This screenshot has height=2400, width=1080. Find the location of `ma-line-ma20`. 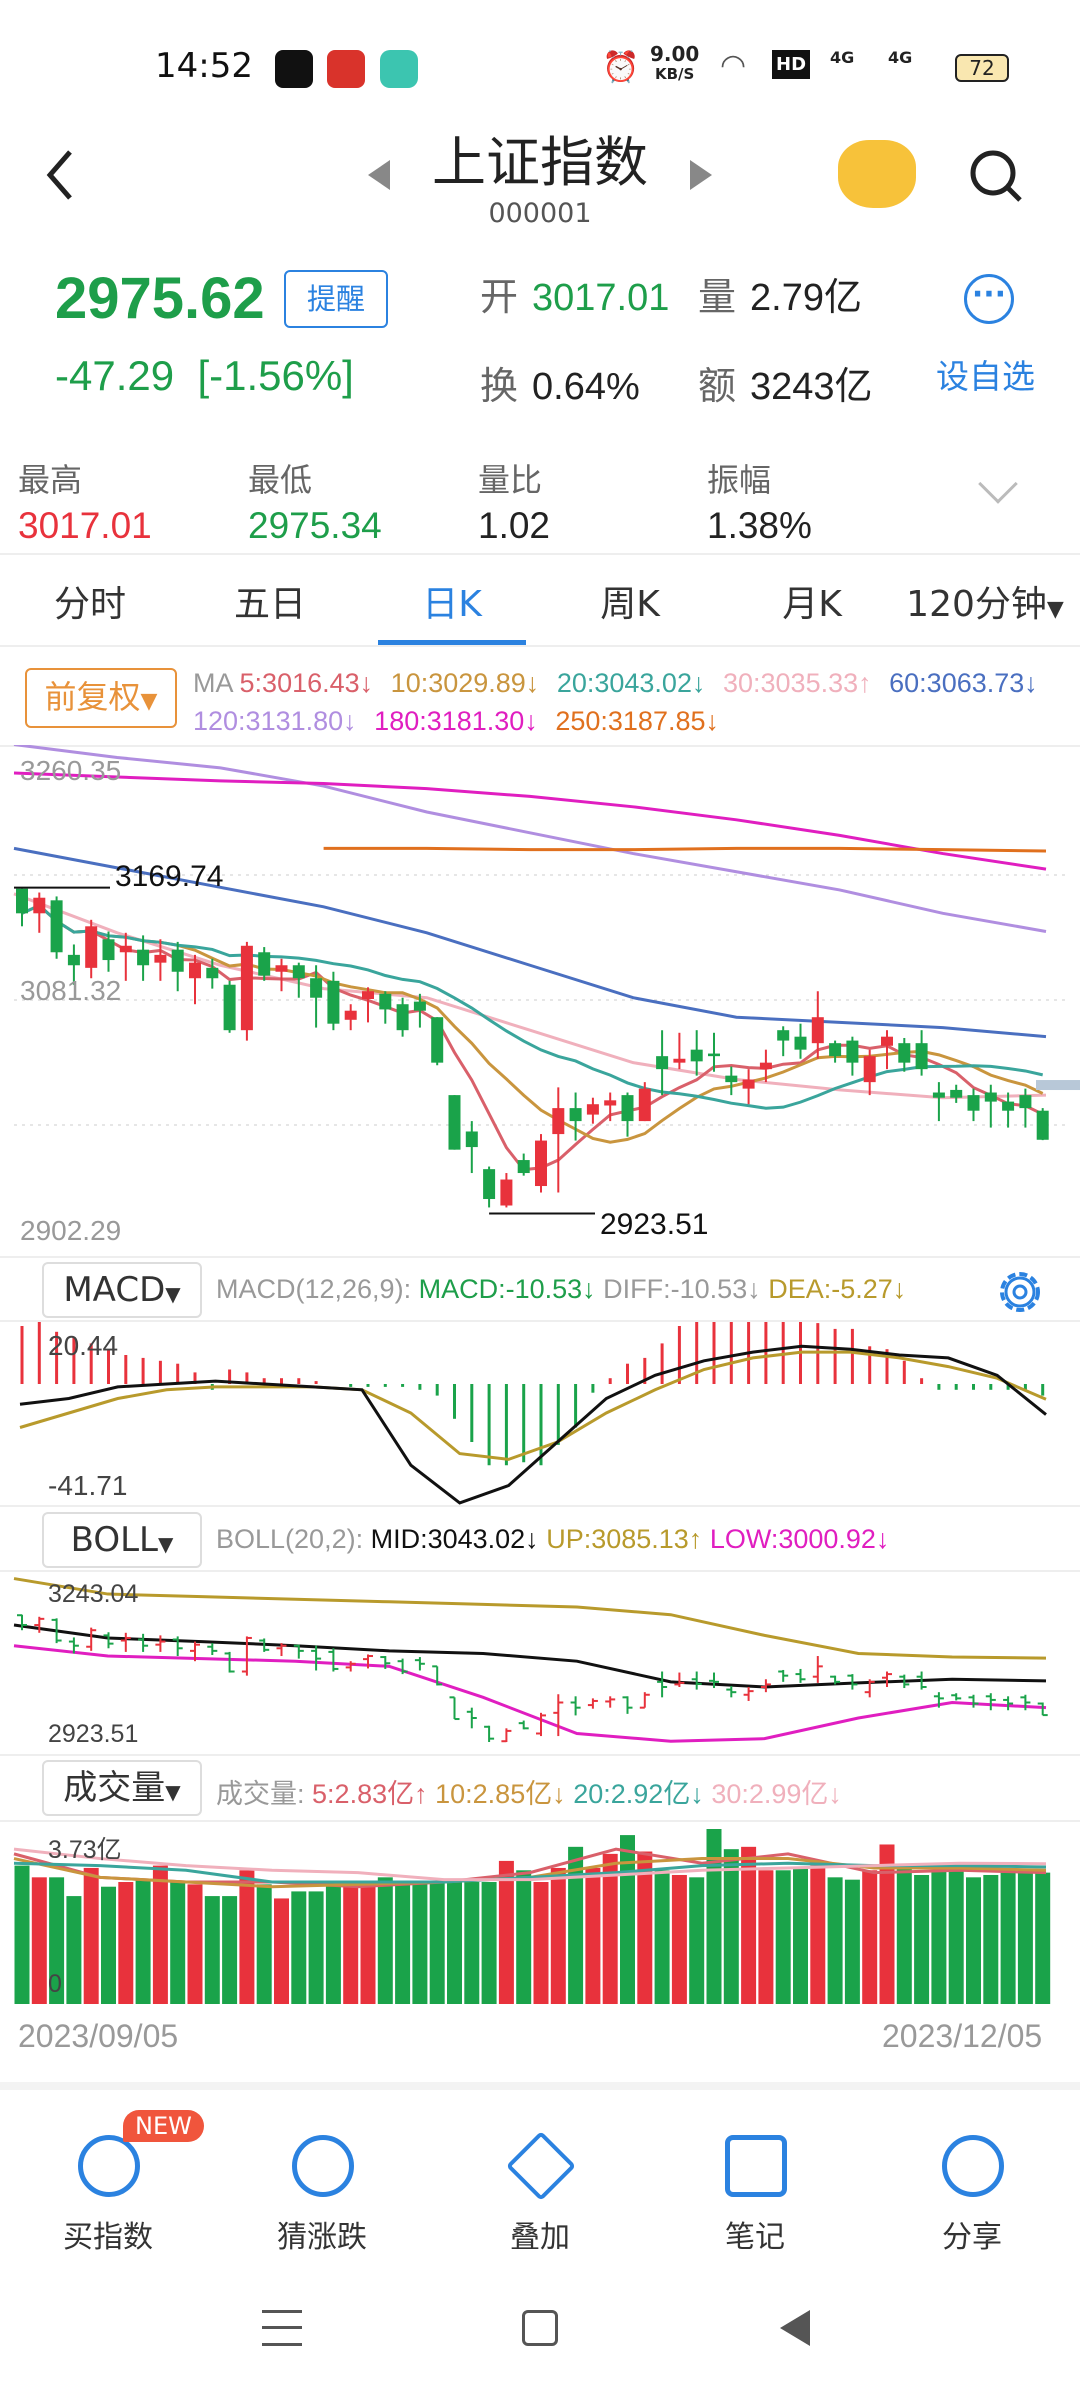

ma-line-ma20 is located at coordinates (532, 1006).